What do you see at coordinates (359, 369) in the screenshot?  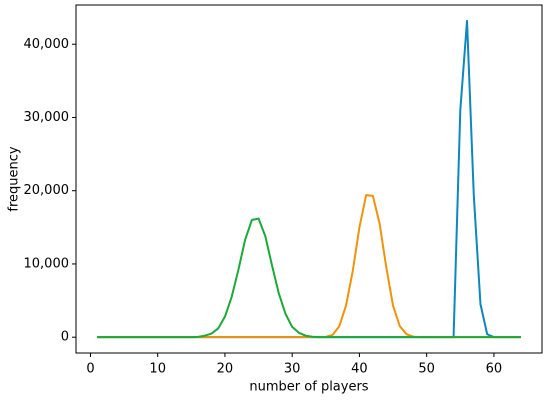 I see `x-tick-label: 40` at bounding box center [359, 369].